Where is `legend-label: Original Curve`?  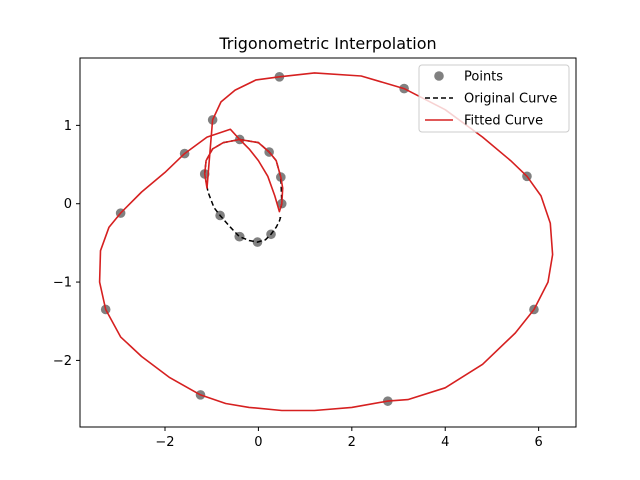
legend-label: Original Curve is located at coordinates (510, 99).